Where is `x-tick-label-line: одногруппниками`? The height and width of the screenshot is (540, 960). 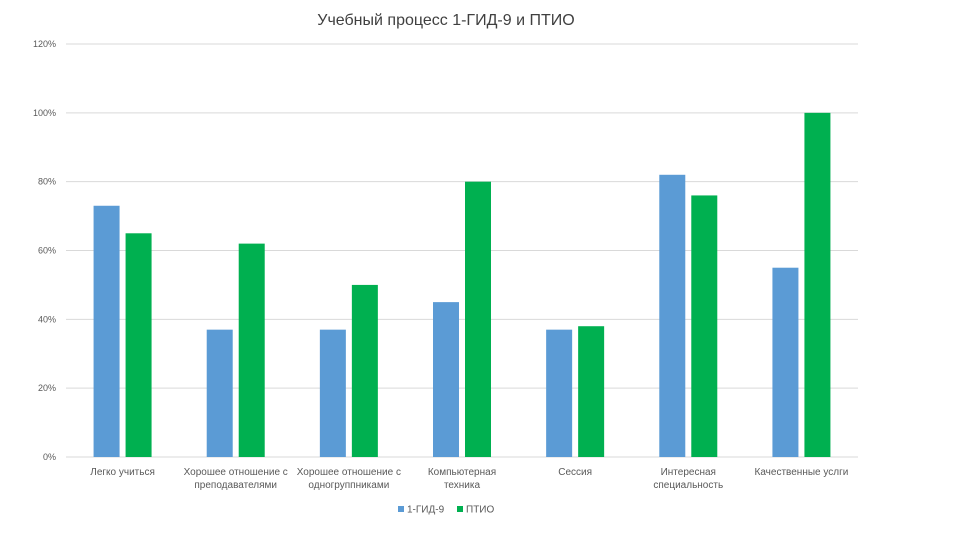 x-tick-label-line: одногруппниками is located at coordinates (348, 485).